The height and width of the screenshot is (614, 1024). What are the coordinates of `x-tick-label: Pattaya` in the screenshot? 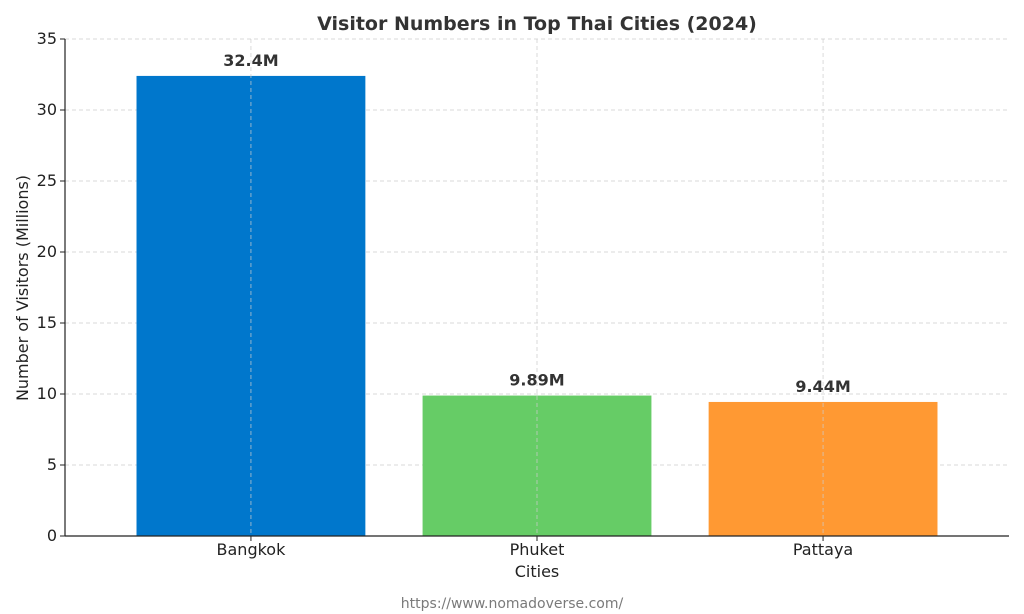 It's located at (823, 549).